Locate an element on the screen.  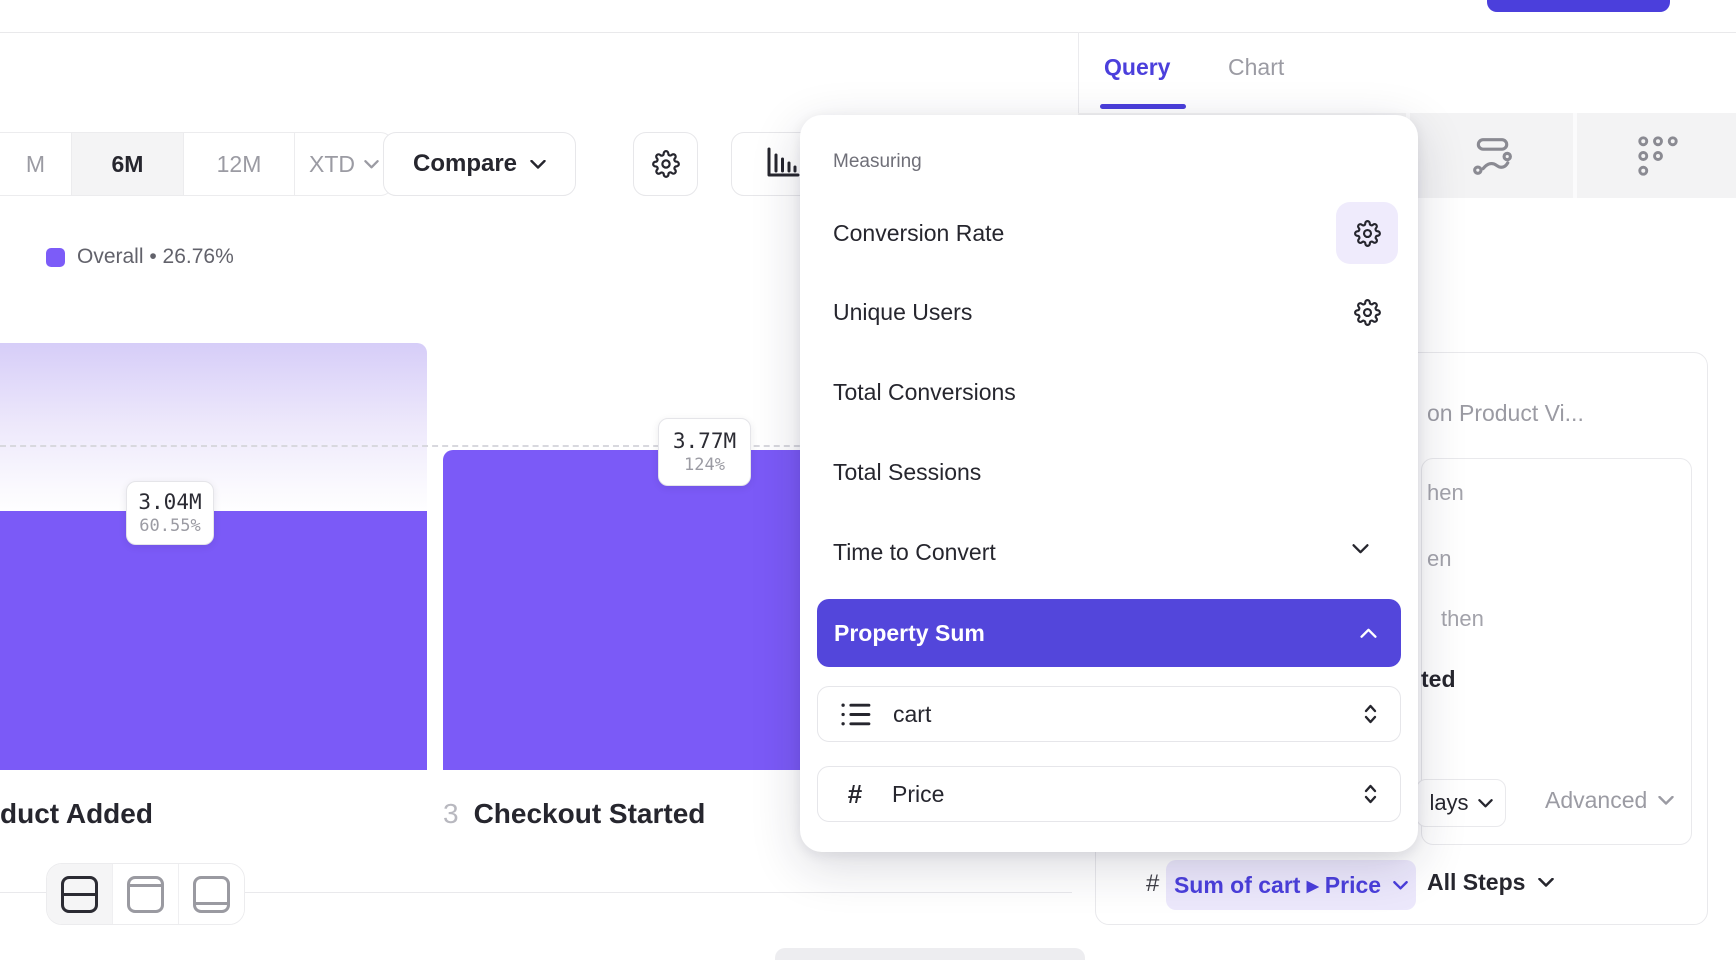
step-percent: 60.55% is located at coordinates (170, 526).